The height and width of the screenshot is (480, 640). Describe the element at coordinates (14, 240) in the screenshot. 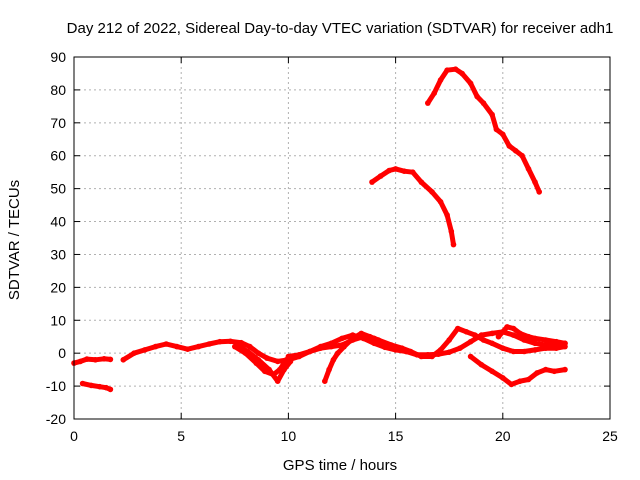

I see `y-axis-label: SDTVAR / TECUs` at that location.